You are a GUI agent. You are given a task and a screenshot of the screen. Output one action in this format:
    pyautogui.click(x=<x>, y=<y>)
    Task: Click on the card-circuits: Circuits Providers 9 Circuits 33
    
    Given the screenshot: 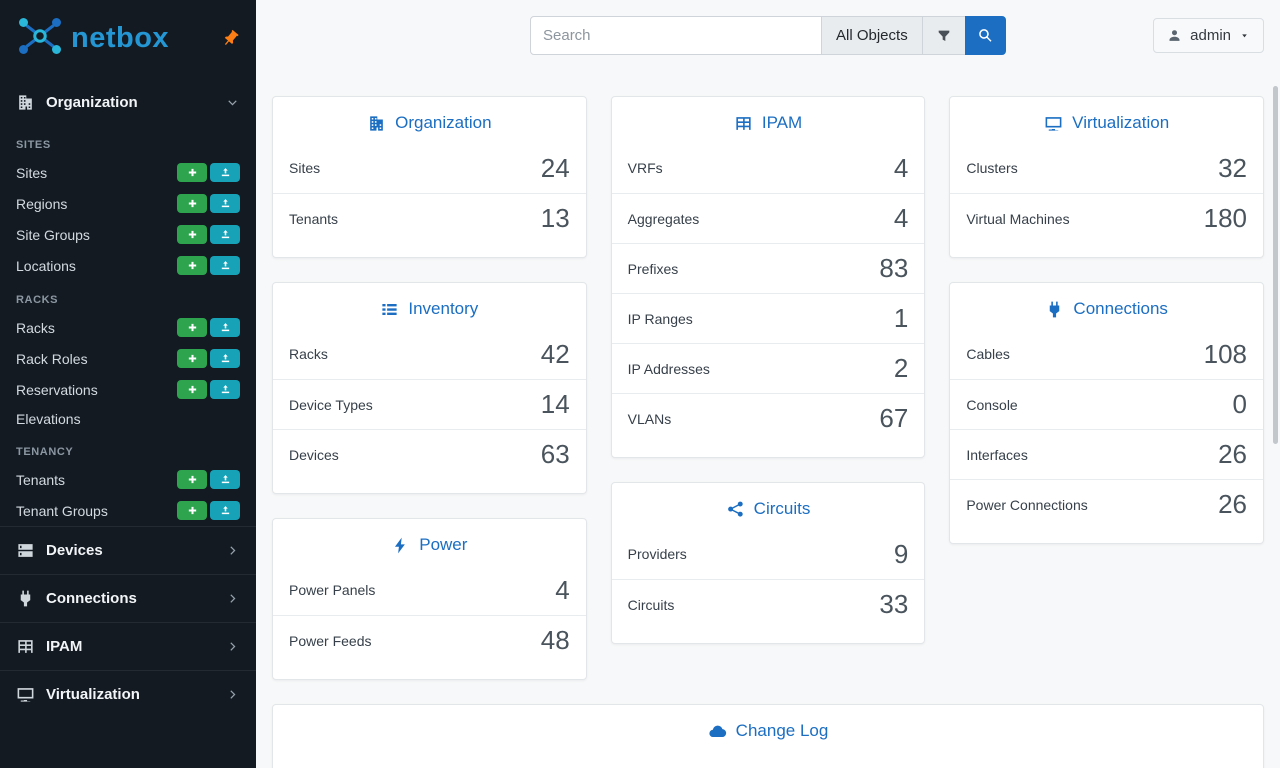 What is the action you would take?
    pyautogui.click(x=768, y=563)
    